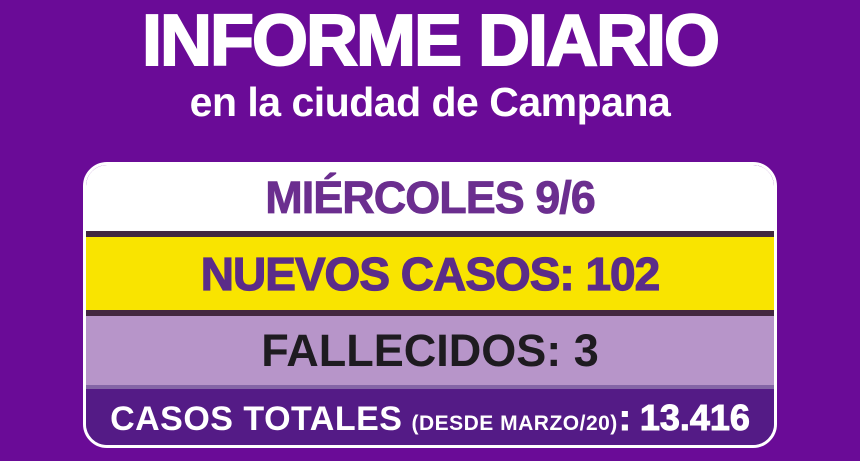  What do you see at coordinates (430, 350) in the screenshot?
I see `deaths-banner: FALLECIDOS: 3` at bounding box center [430, 350].